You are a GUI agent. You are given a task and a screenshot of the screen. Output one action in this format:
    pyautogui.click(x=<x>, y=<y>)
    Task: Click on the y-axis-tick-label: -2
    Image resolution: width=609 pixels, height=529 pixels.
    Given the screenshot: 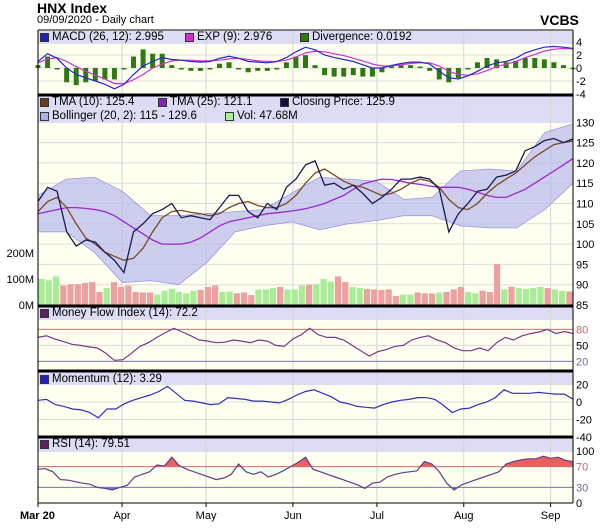 What is the action you would take?
    pyautogui.click(x=581, y=82)
    